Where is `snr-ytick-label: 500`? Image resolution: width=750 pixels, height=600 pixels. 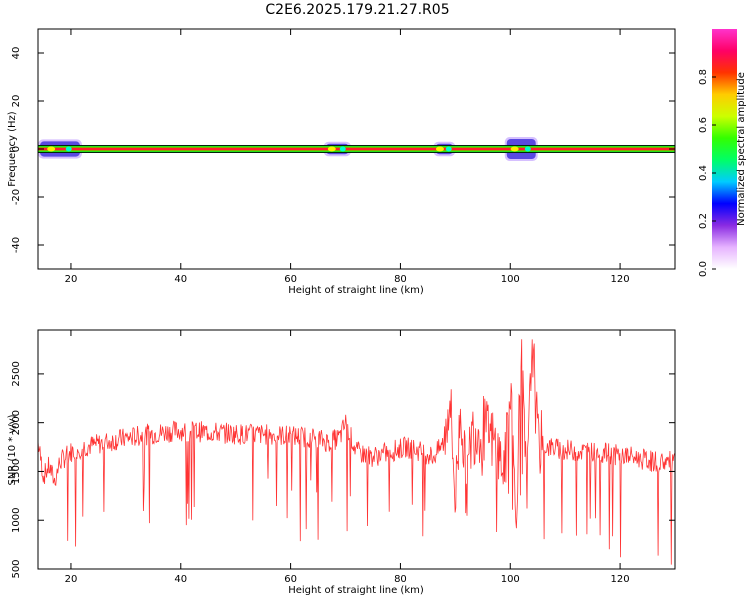 snr-ytick-label: 500 is located at coordinates (16, 568).